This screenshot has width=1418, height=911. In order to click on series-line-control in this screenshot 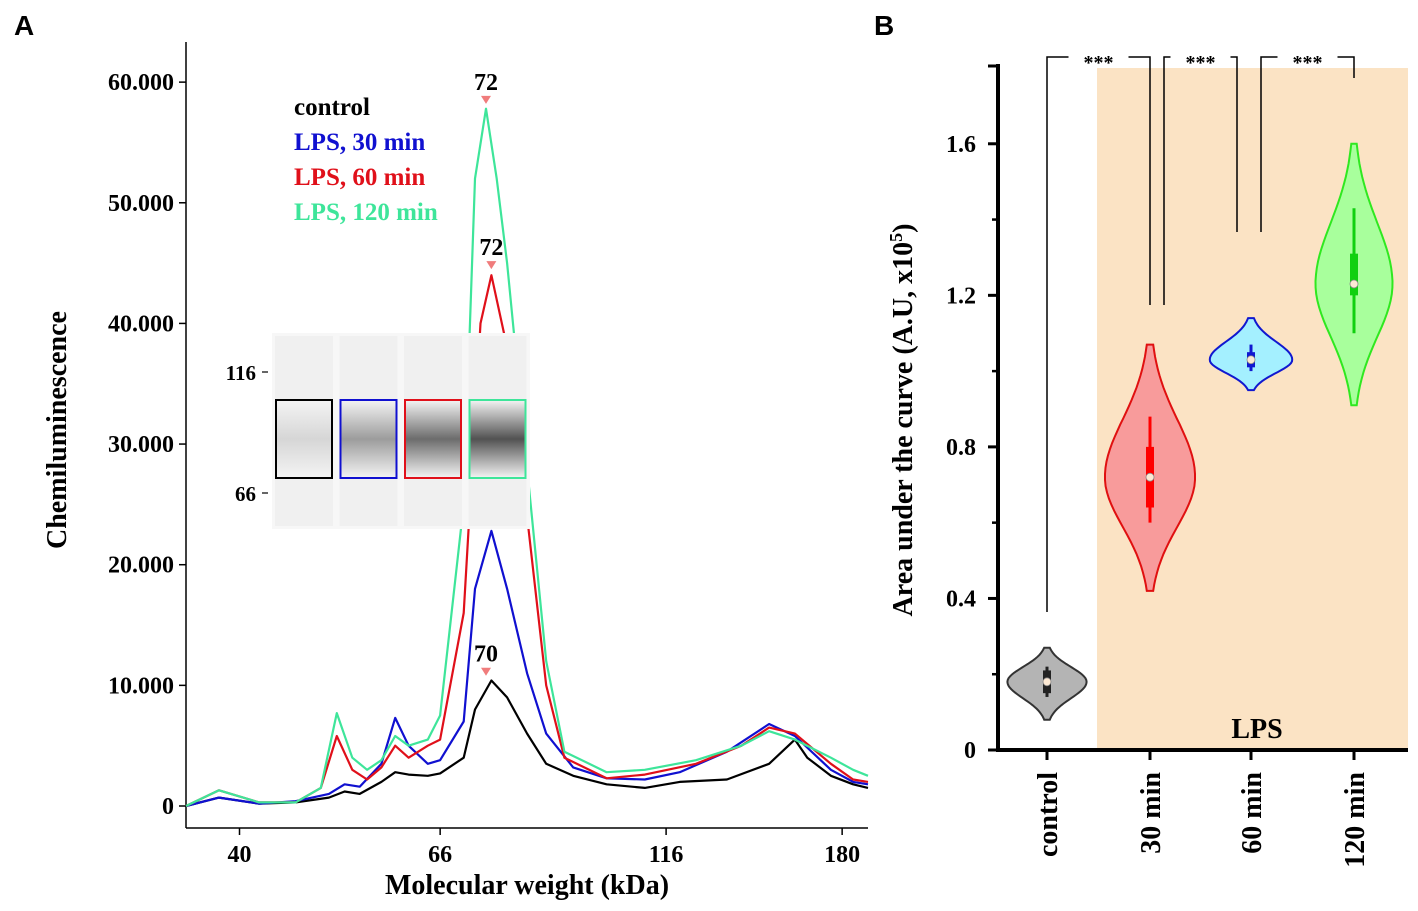, I will do `click(527, 743)`.